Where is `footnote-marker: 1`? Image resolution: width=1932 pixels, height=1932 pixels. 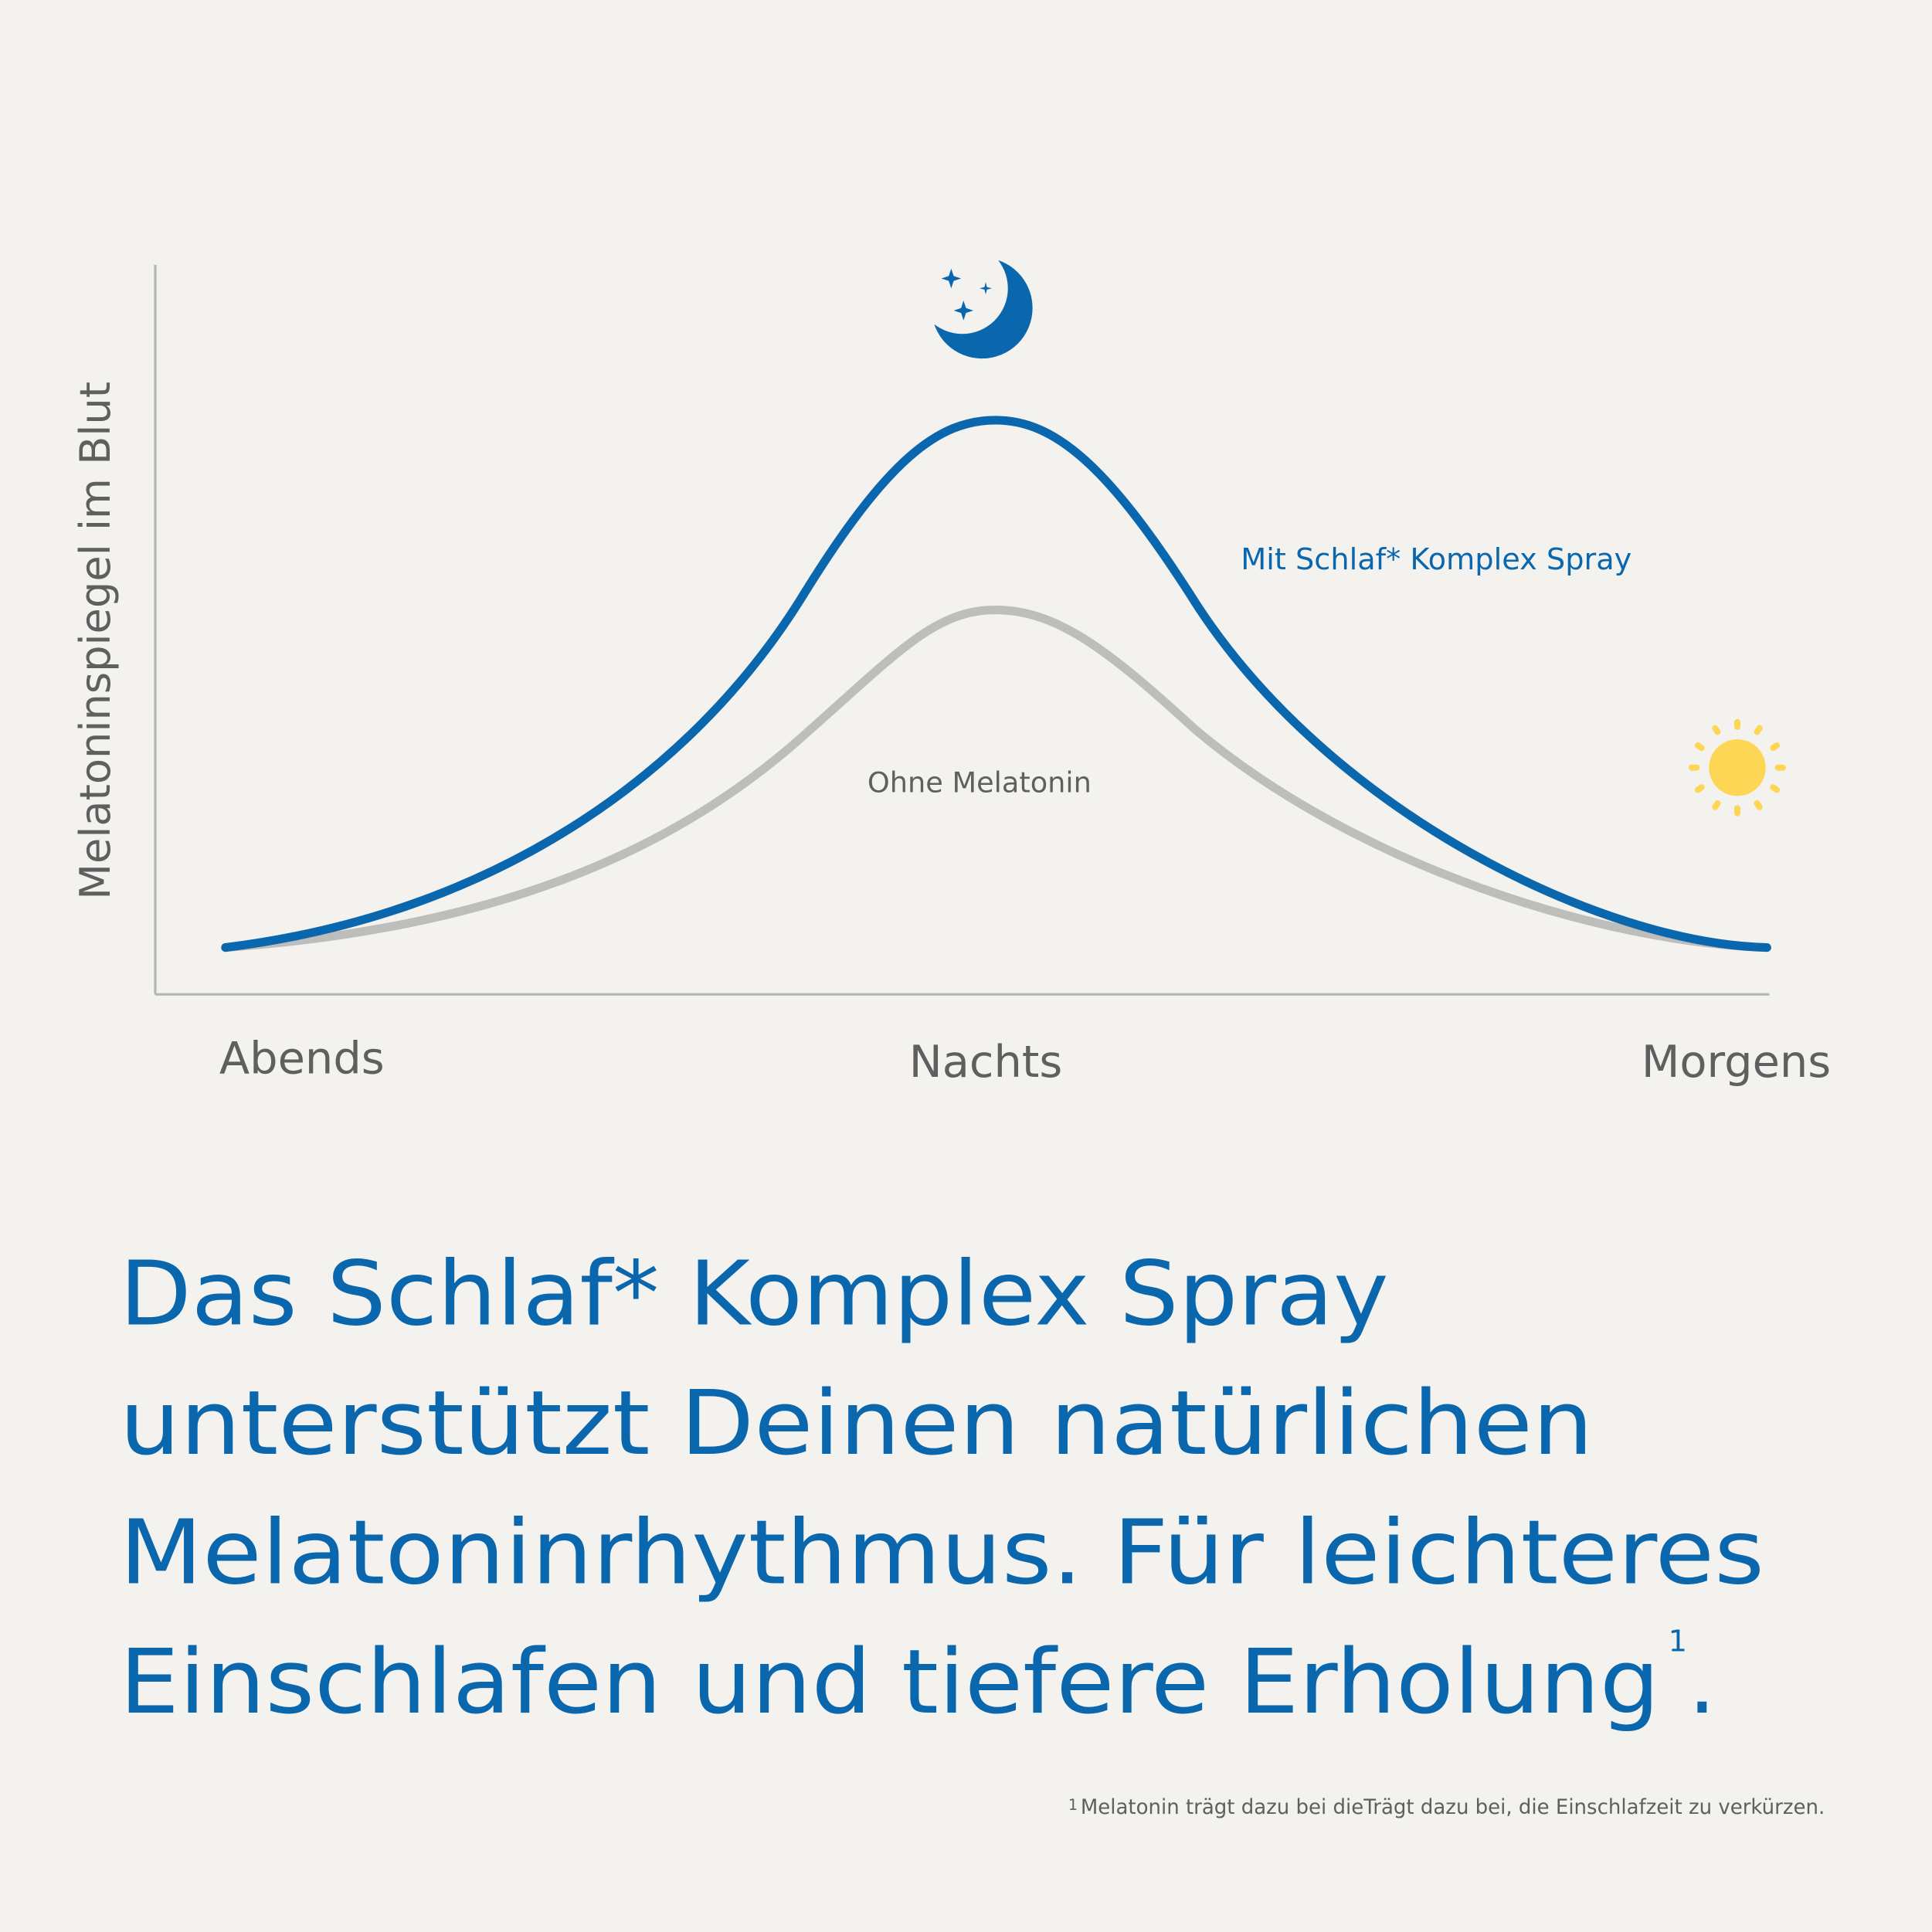
footnote-marker: 1 is located at coordinates (1073, 1805).